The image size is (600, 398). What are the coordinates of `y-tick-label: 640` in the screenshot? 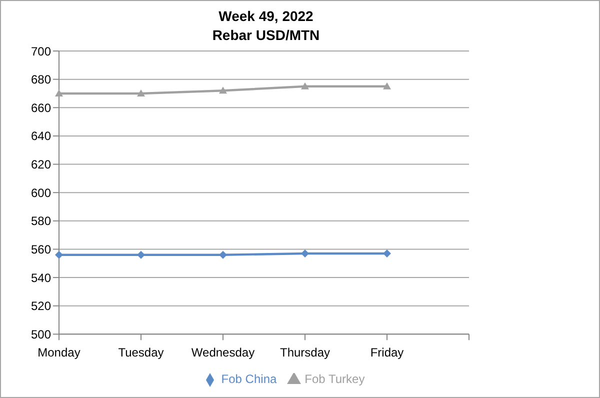 It's located at (41, 136).